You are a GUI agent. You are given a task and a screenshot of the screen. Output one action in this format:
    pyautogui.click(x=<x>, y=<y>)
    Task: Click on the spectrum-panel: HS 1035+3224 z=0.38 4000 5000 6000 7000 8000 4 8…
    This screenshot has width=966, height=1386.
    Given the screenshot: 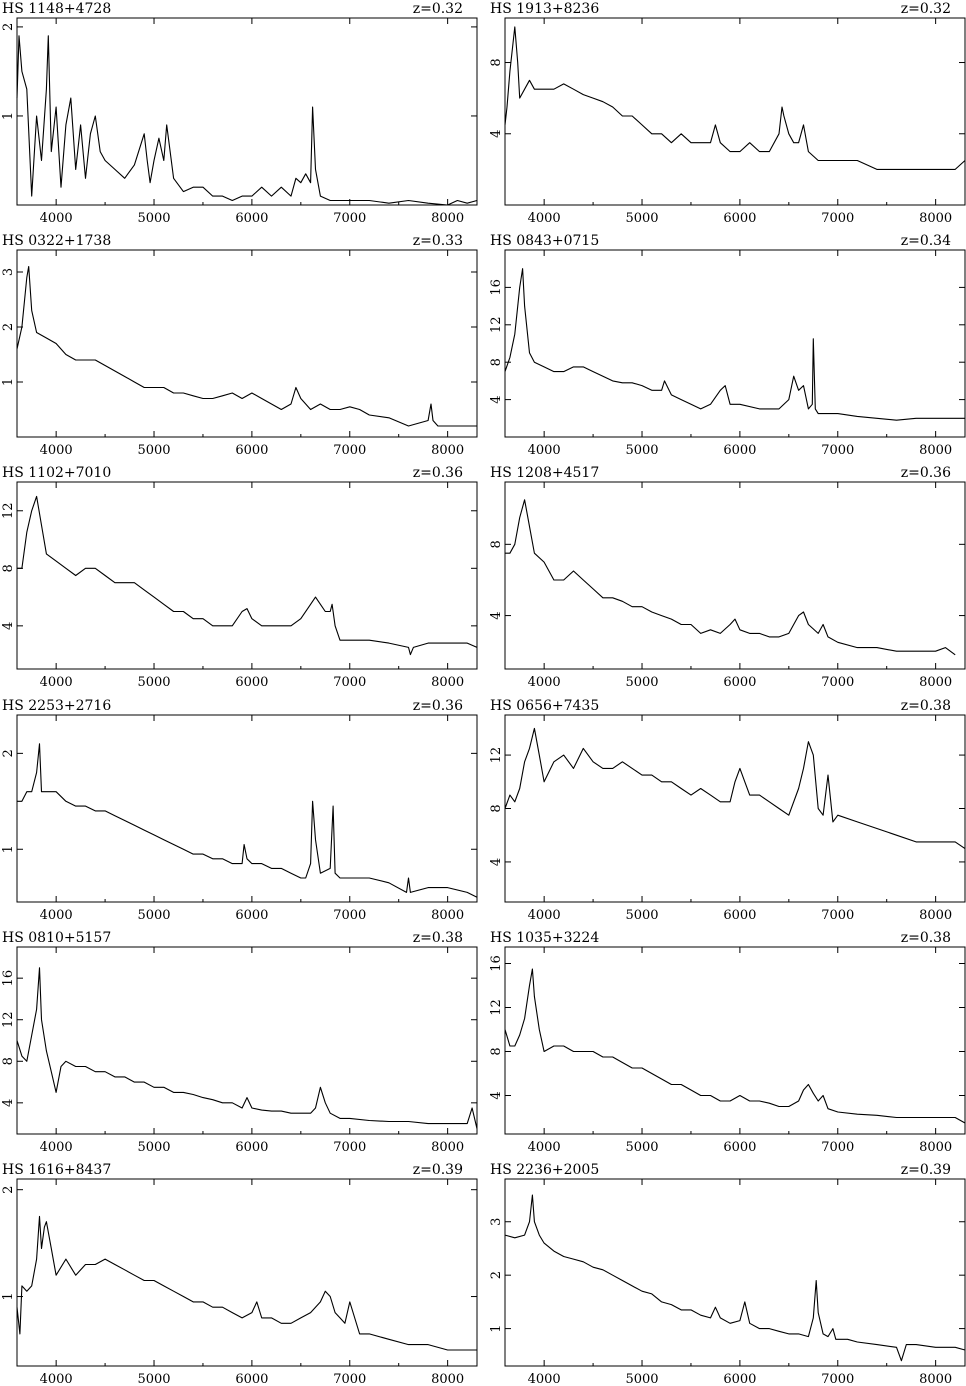 What is the action you would take?
    pyautogui.click(x=727, y=1042)
    